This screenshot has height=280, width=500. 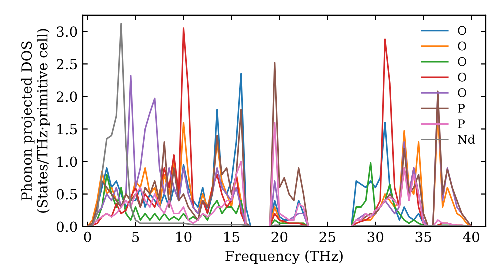 What do you see at coordinates (136, 237) in the screenshot?
I see `x-tick-label: 5` at bounding box center [136, 237].